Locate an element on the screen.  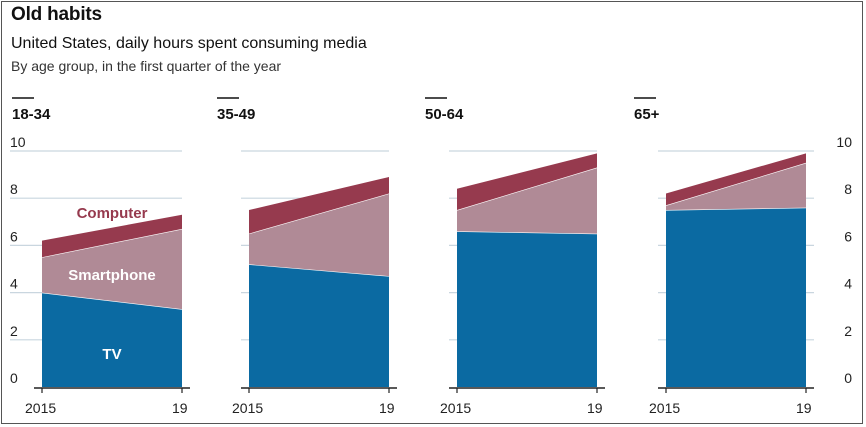
y-tick-label-right: 8 is located at coordinates (848, 189).